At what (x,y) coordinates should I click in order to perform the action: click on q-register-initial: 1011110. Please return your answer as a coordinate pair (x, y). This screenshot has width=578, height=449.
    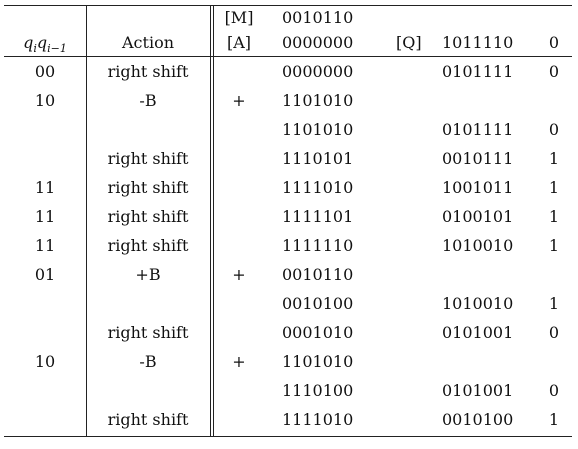
    Looking at the image, I should click on (478, 42).